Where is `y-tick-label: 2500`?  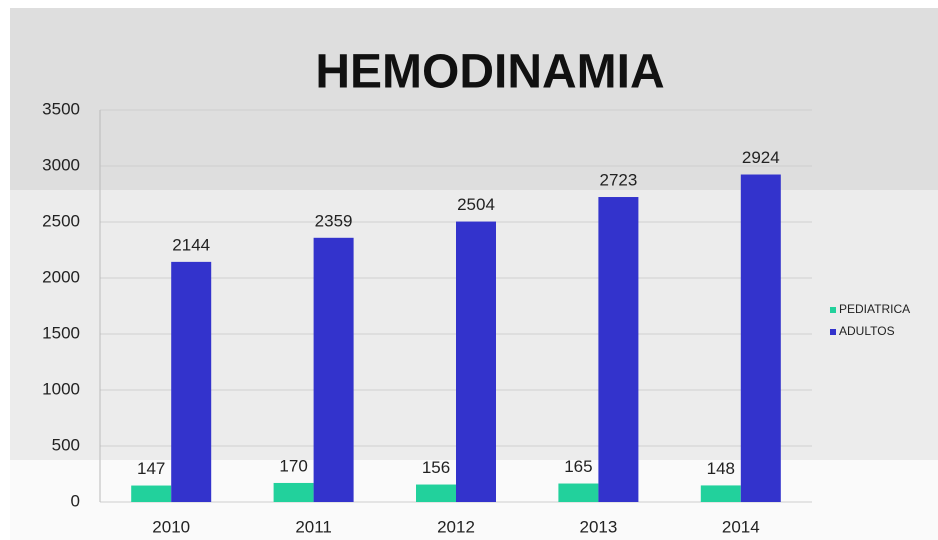 y-tick-label: 2500 is located at coordinates (61, 220).